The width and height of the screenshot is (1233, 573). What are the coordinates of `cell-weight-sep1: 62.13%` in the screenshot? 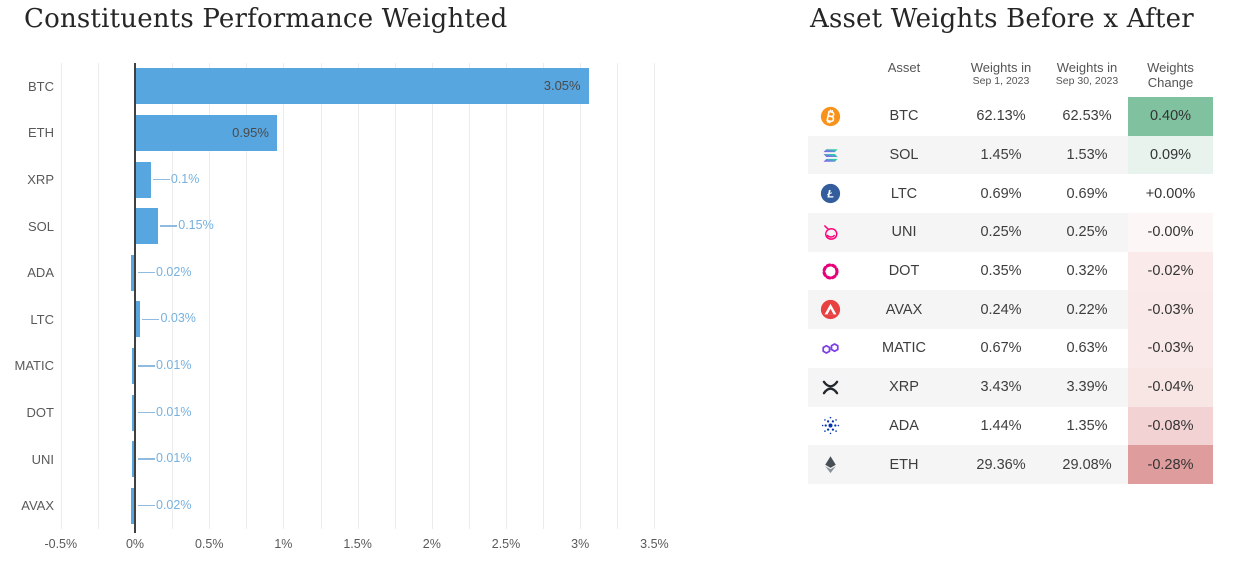 It's located at (1001, 116).